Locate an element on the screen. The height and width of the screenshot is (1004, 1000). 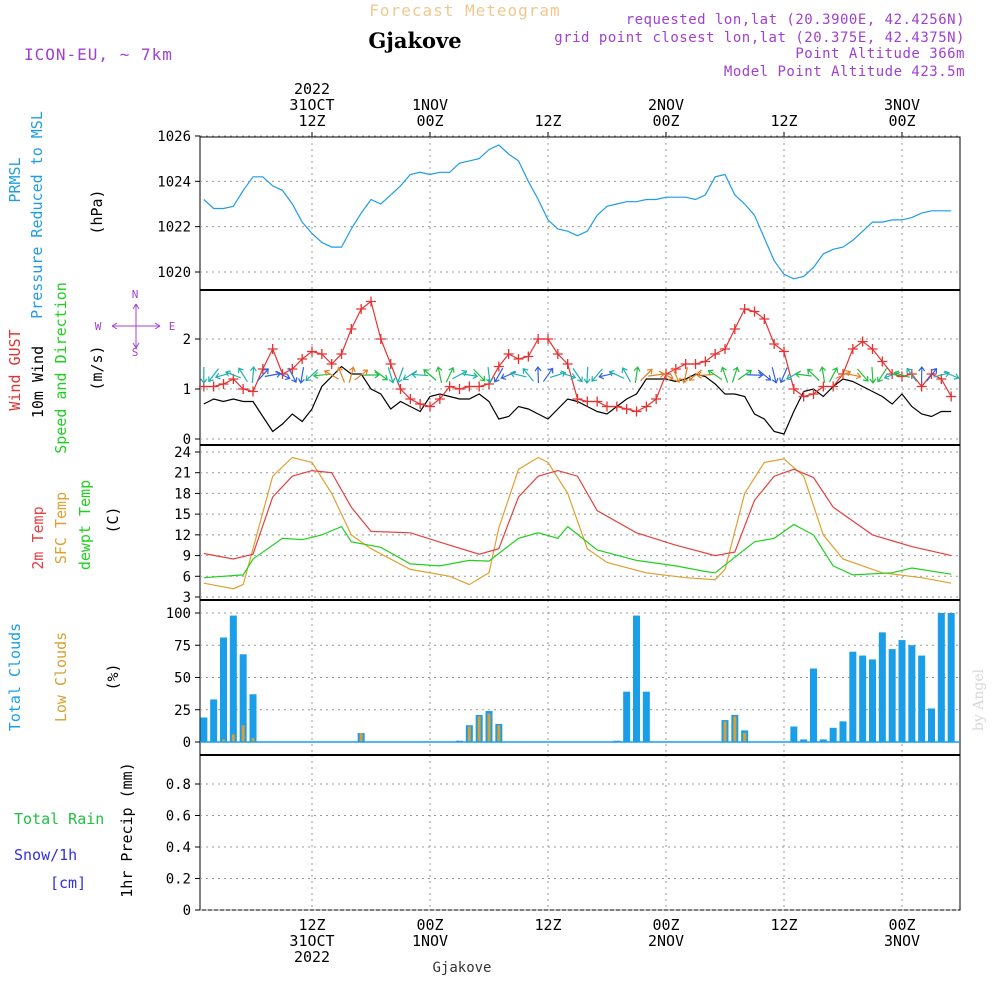
pressure-panel-frame is located at coordinates (580, 213).